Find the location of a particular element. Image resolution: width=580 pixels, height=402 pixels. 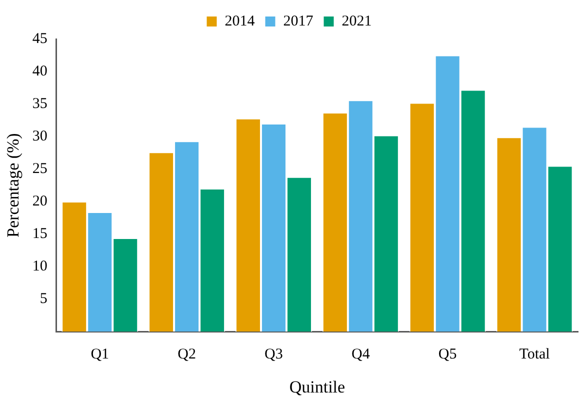

x-tick-label: Q5 is located at coordinates (447, 354).